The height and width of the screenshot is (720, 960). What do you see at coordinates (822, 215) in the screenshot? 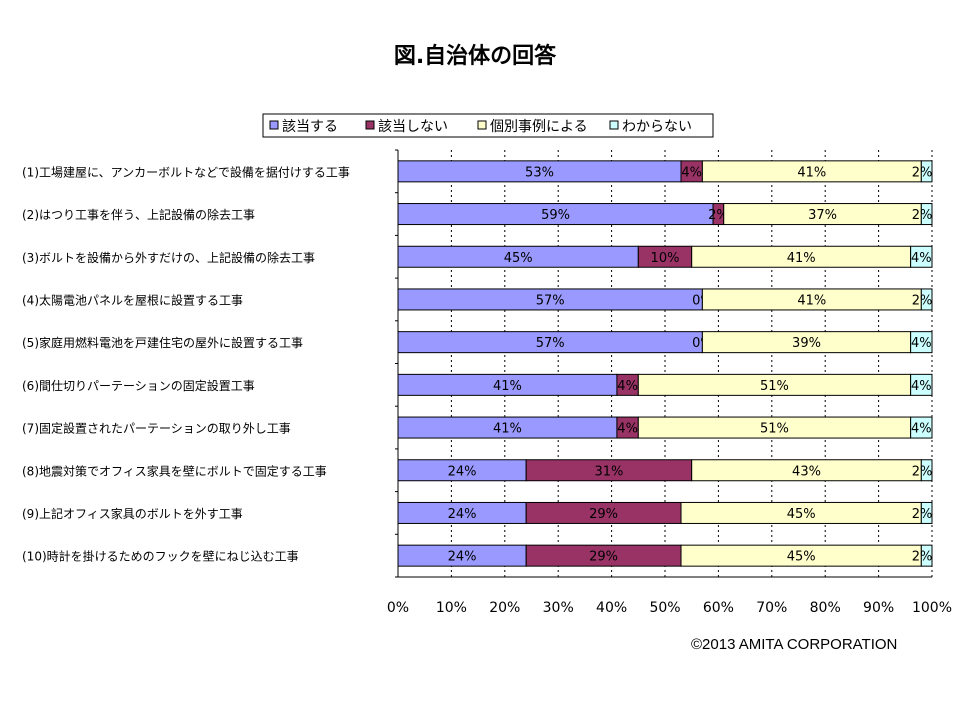
I see `data-label: 37%` at bounding box center [822, 215].